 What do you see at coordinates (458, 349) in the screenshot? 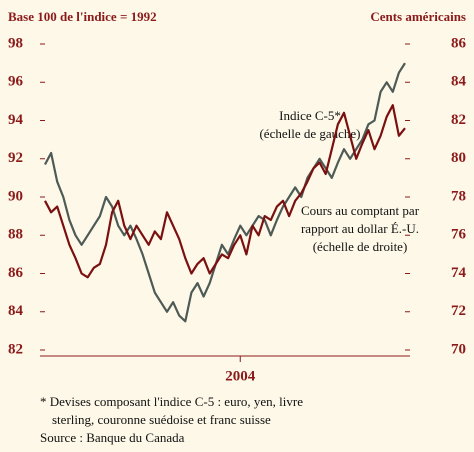
I see `y2-tick-label: 70` at bounding box center [458, 349].